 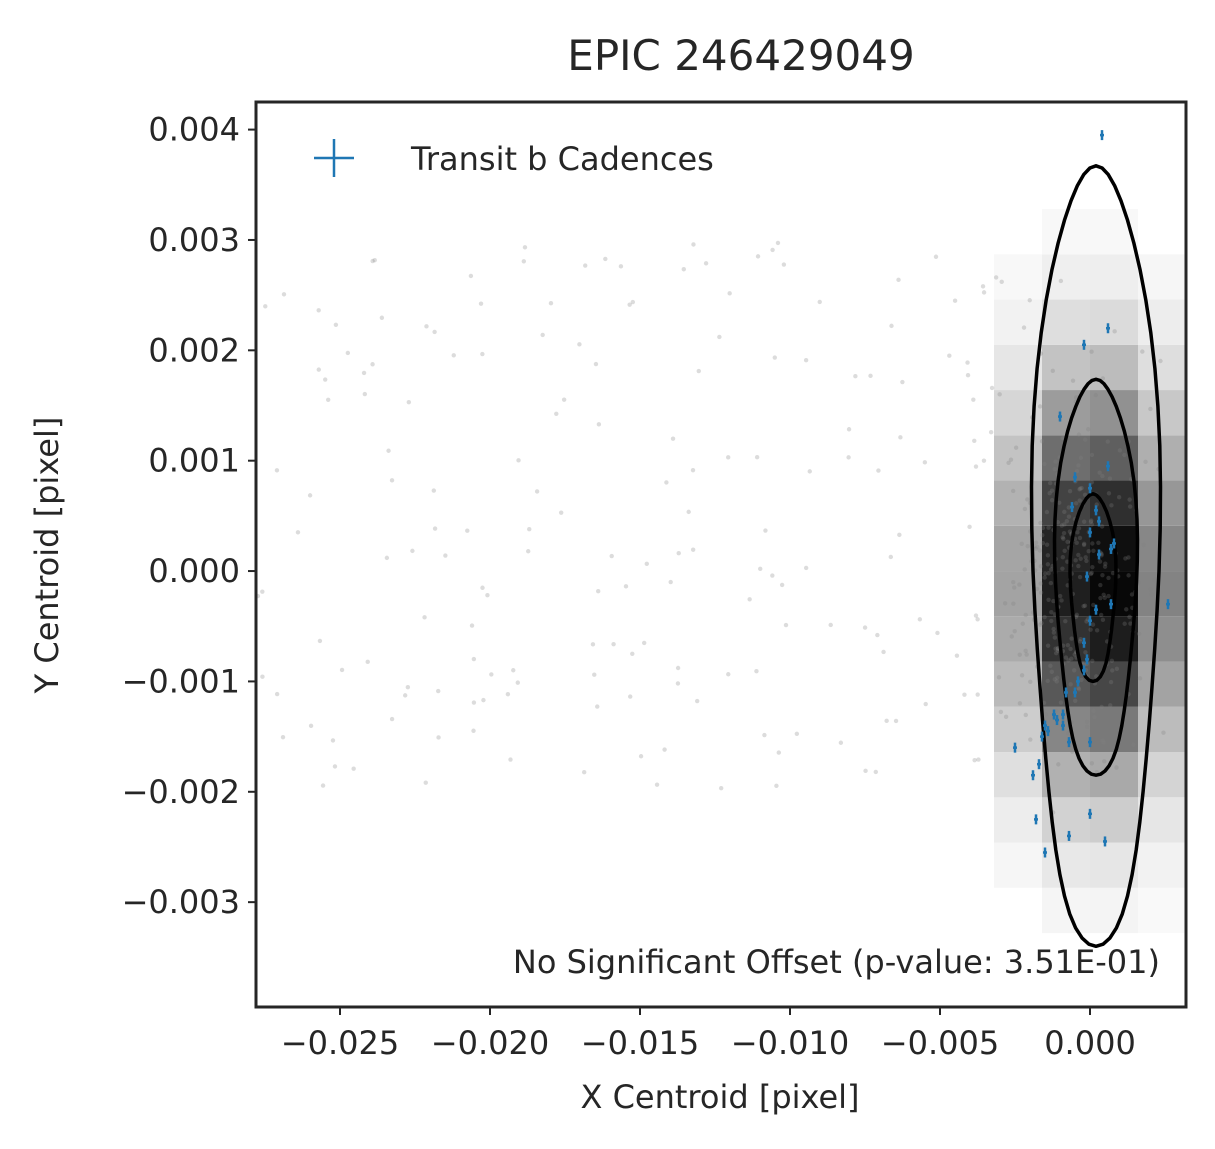 What do you see at coordinates (740, 55) in the screenshot?
I see `chart-title: EPIC 246429049` at bounding box center [740, 55].